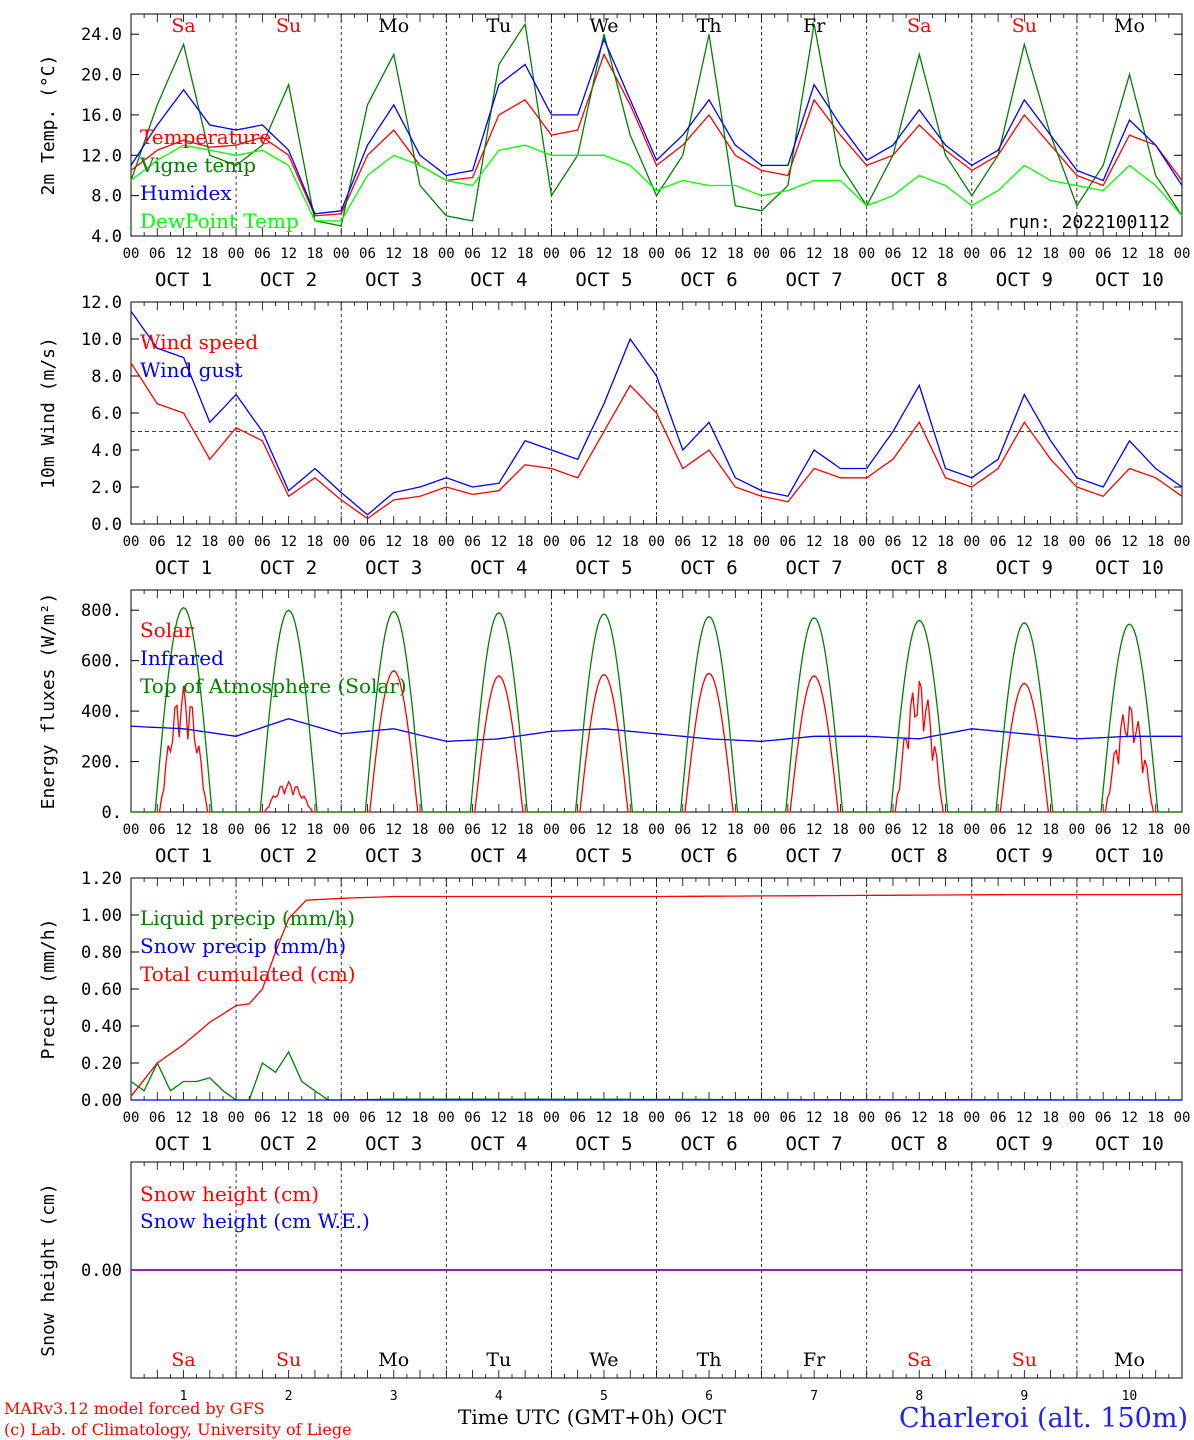 The image size is (1194, 1440). Describe the element at coordinates (101, 35) in the screenshot. I see `y-tick-label: 24.0` at that location.